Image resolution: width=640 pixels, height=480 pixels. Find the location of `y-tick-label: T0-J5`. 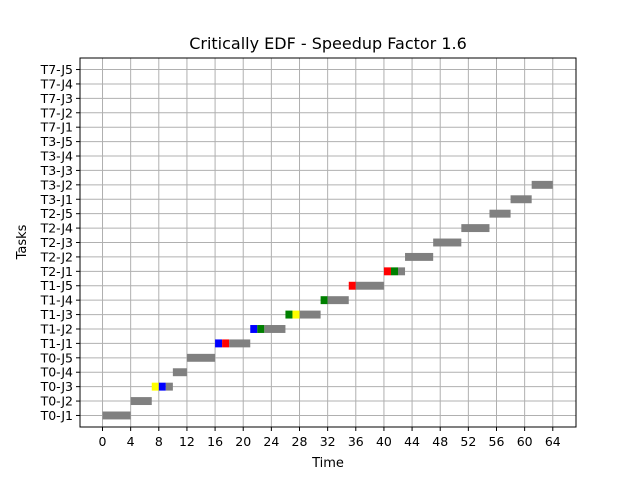

y-tick-label: T0-J5 is located at coordinates (56, 357).